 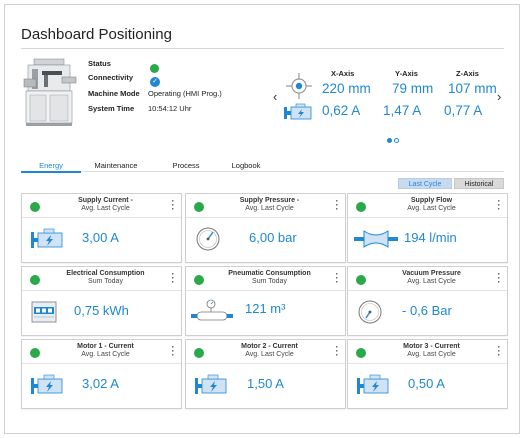 I want to click on card-title: Motor 3 - Current, so click(x=431, y=346).